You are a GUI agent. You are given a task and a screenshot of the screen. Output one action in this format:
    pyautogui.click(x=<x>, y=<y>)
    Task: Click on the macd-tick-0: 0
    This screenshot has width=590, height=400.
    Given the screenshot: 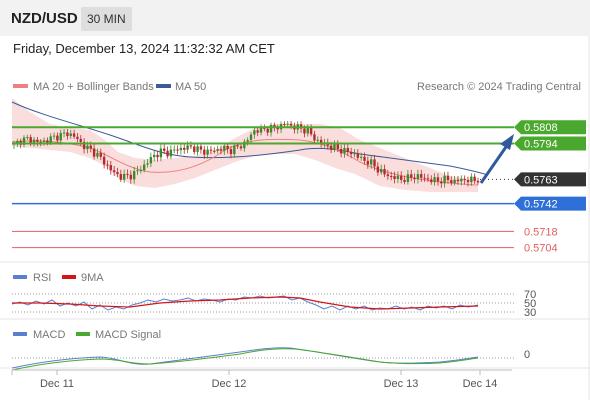 What is the action you would take?
    pyautogui.click(x=527, y=355)
    